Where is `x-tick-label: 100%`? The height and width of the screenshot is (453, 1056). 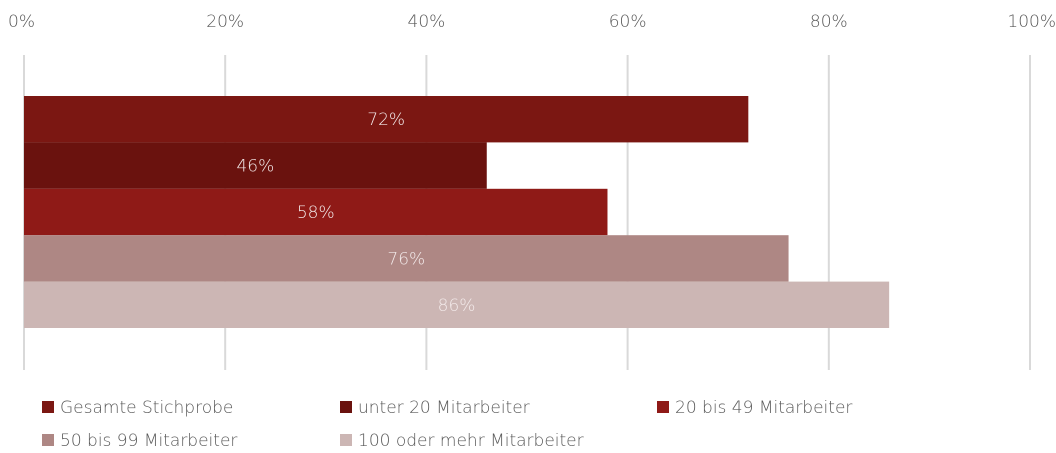 x-tick-label: 100% is located at coordinates (1031, 22).